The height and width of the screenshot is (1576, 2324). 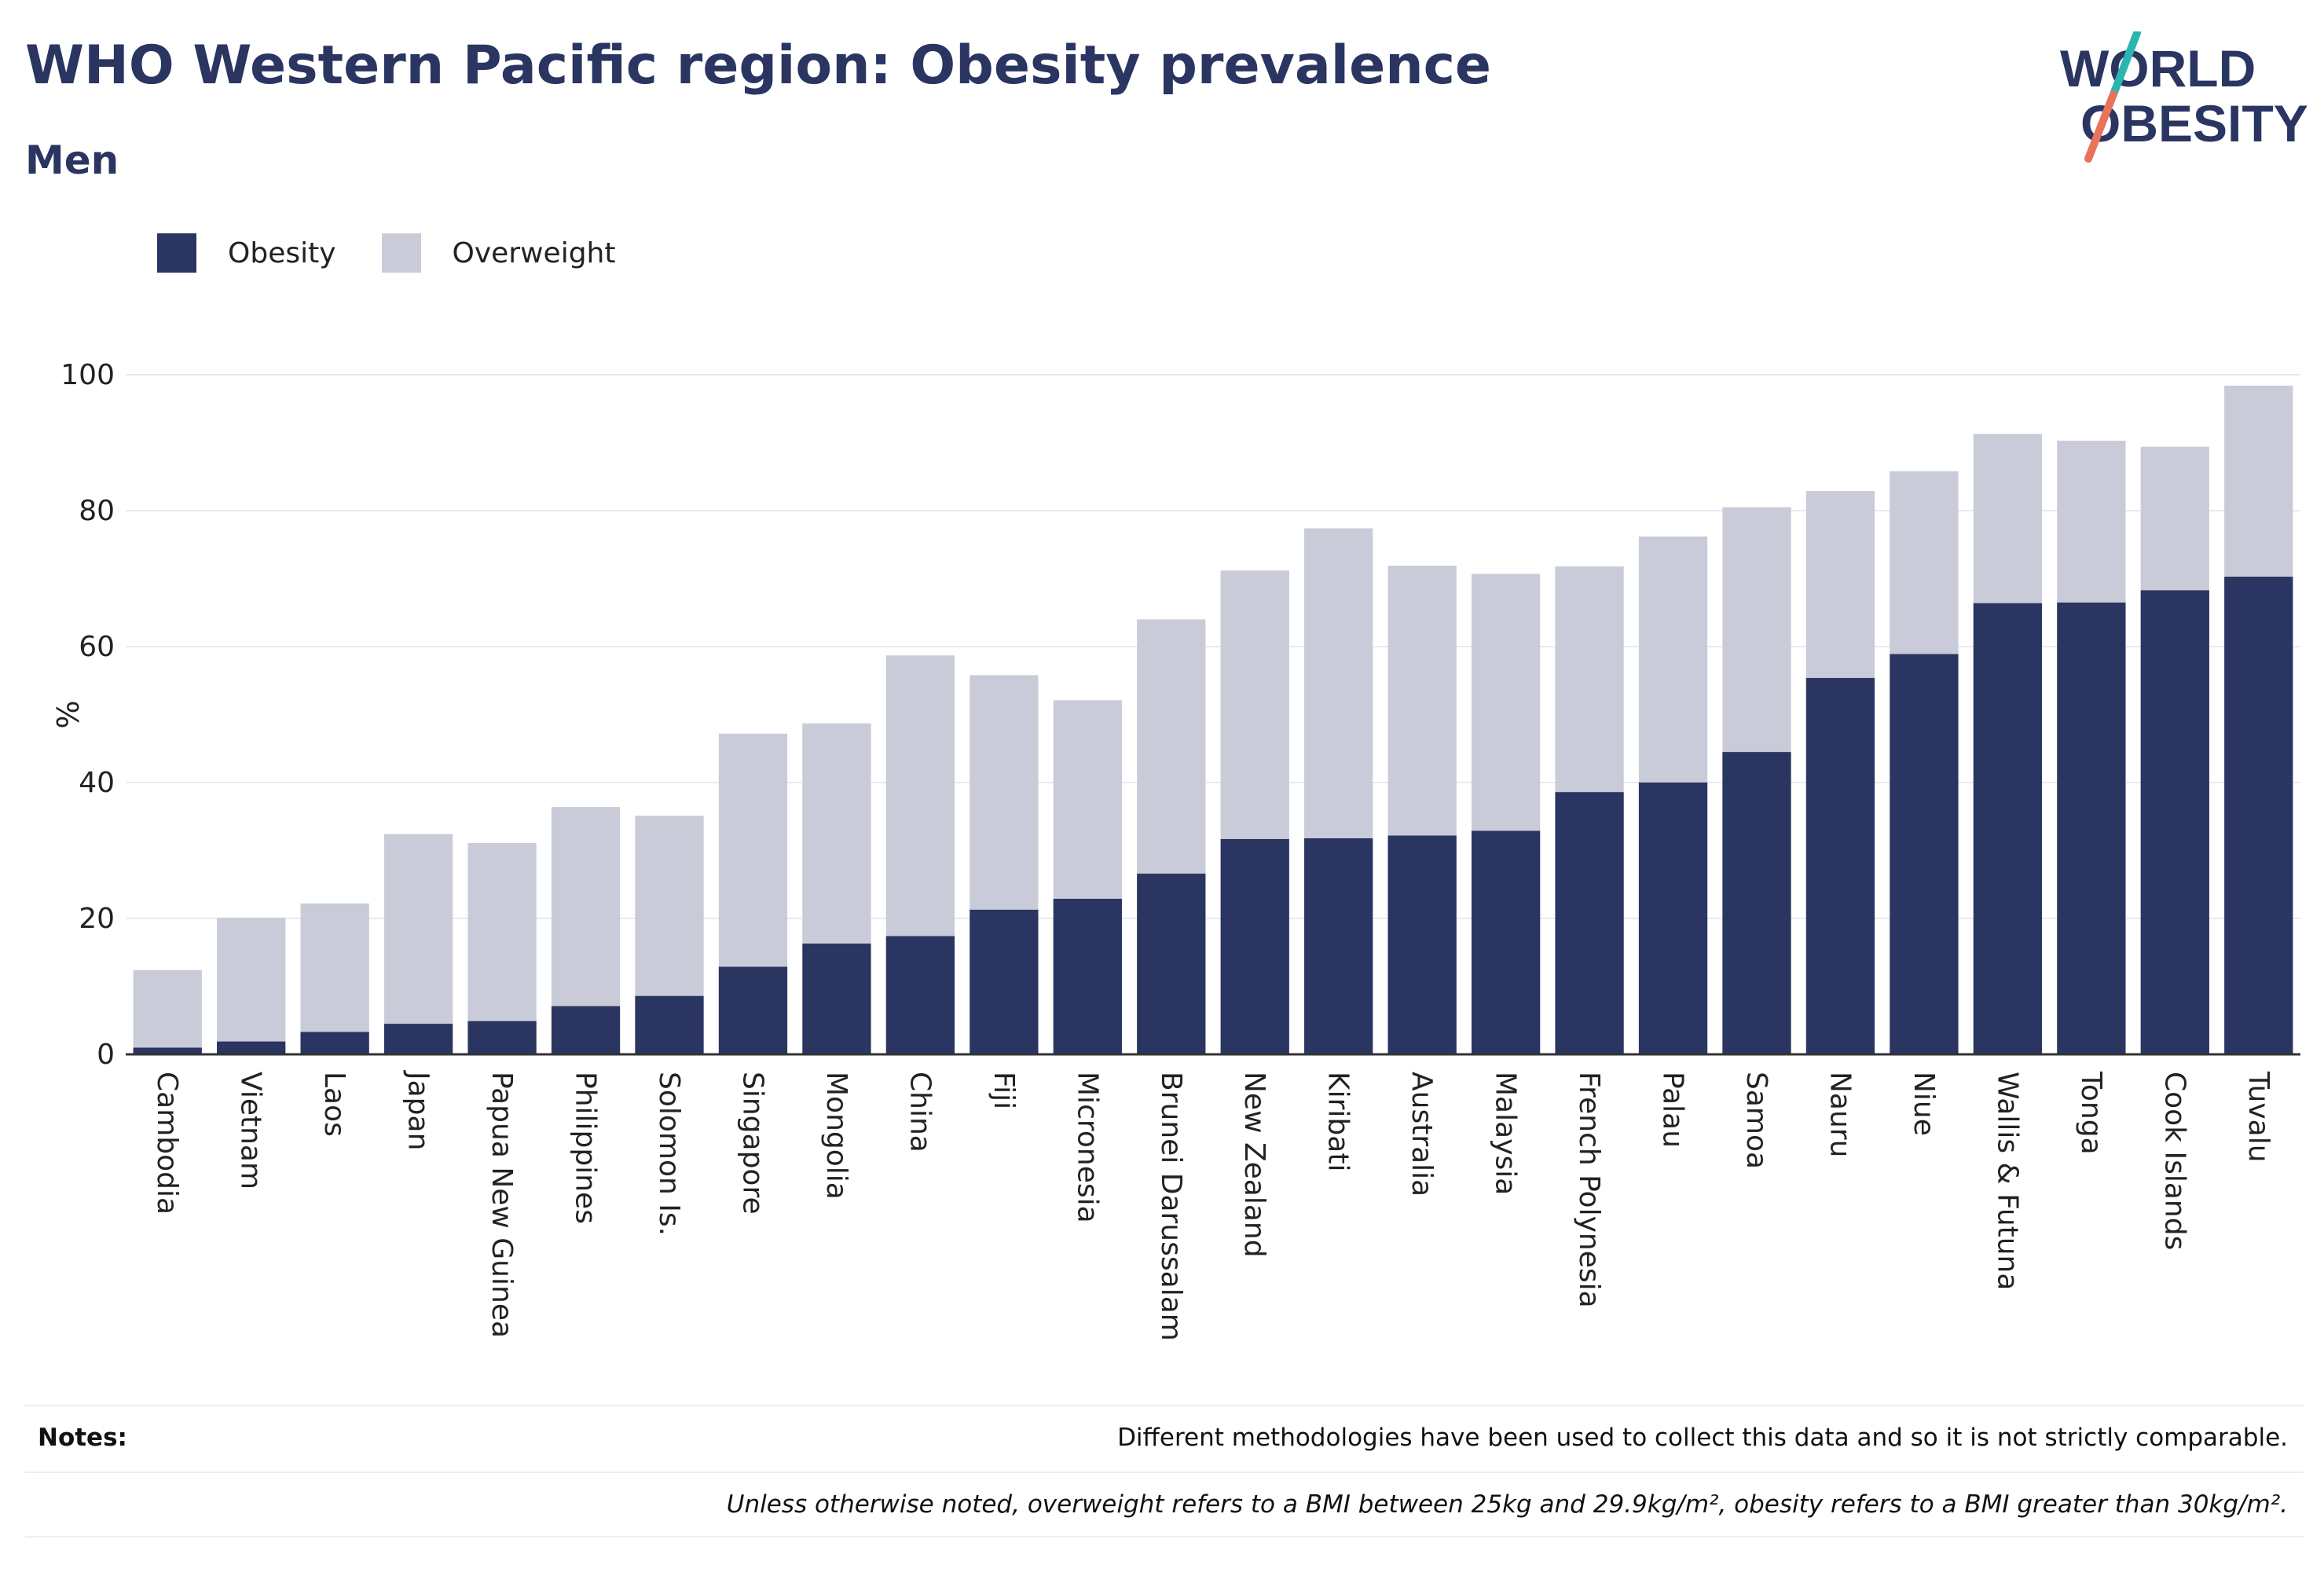 I want to click on x-tick-label: Solomon Is., so click(x=669, y=1154).